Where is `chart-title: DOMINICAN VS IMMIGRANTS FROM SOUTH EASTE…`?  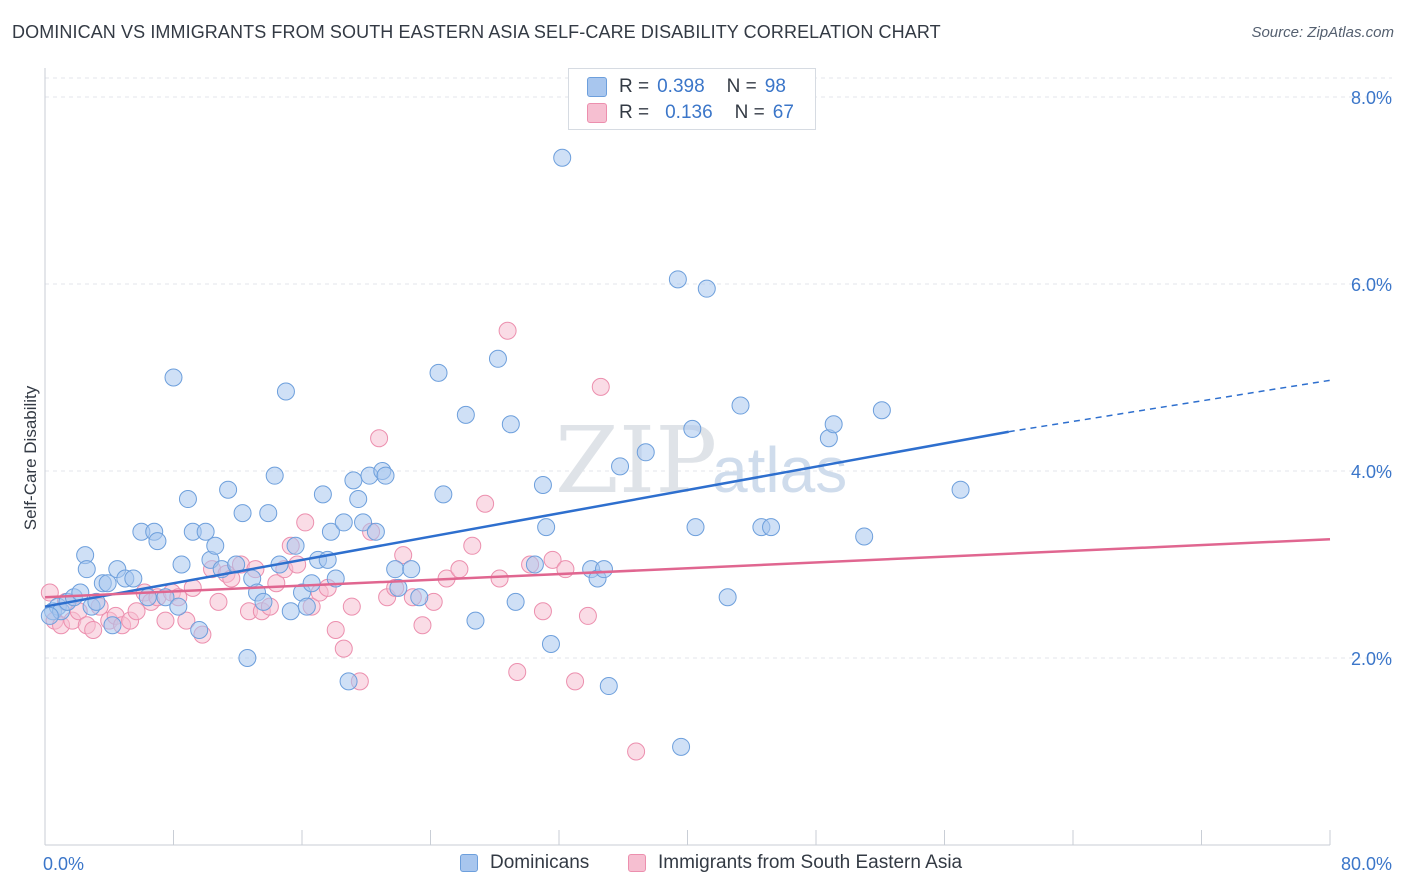
chart-title: DOMINICAN VS IMMIGRANTS FROM SOUTH EASTE… is located at coordinates (476, 32).